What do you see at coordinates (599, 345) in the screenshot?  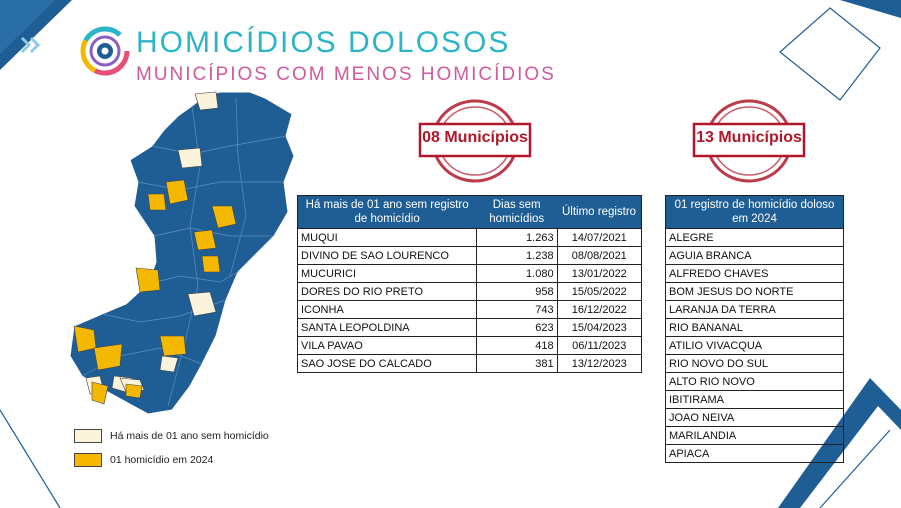 I see `cell-ultimo: 06/11/2023` at bounding box center [599, 345].